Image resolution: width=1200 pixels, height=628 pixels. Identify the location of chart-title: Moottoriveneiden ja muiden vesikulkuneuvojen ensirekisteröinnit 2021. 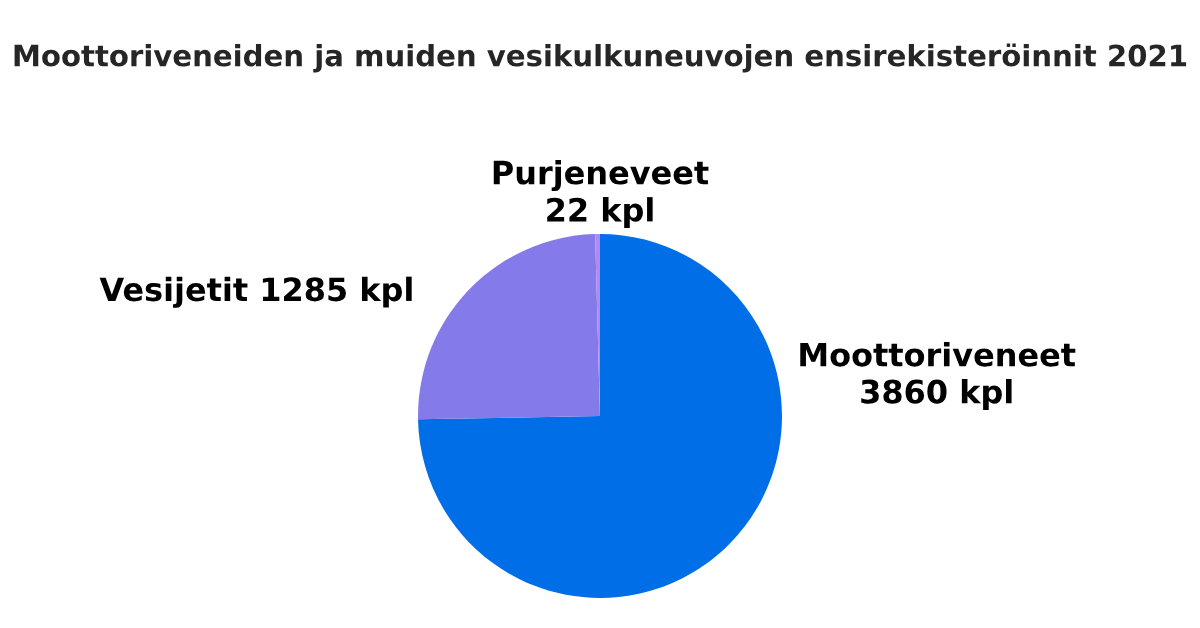
(600, 58).